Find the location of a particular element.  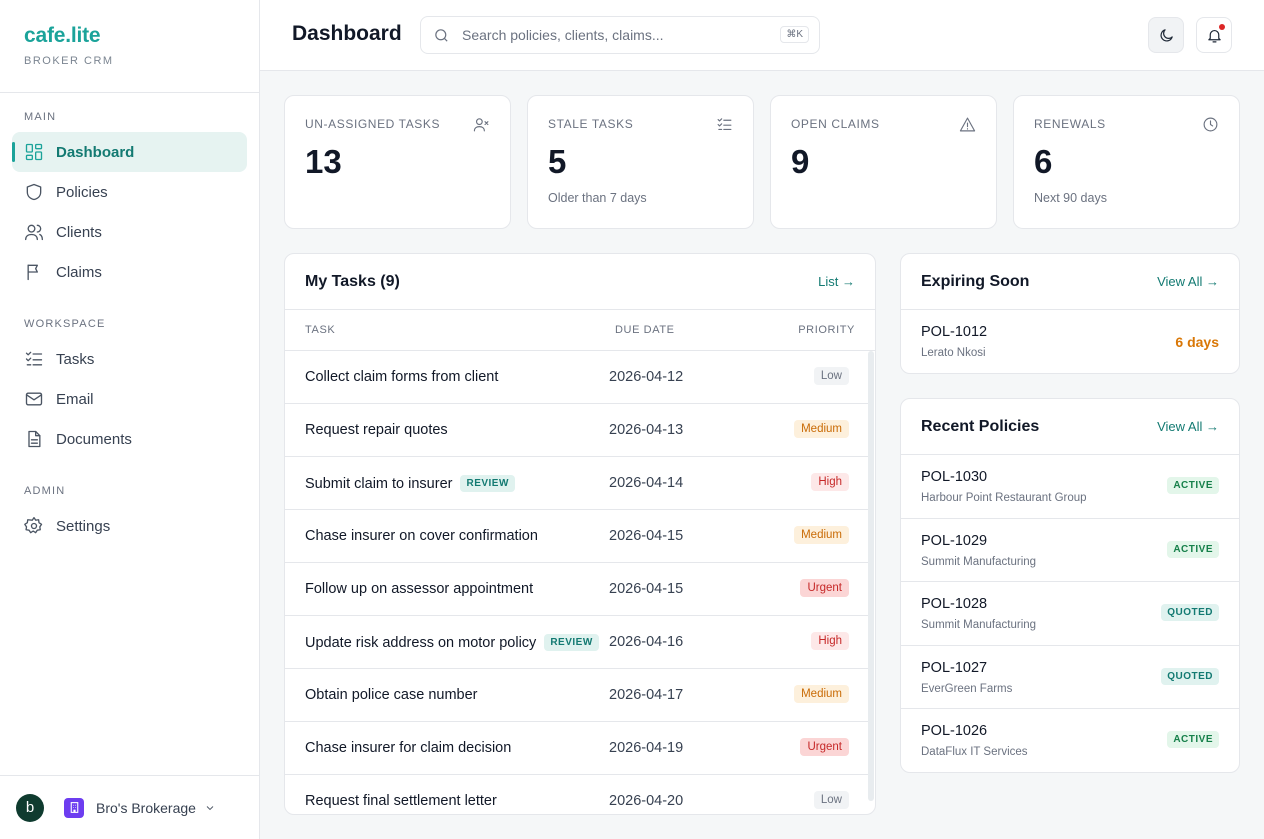

sidebar-item-dashboard: Dashboard is located at coordinates (129, 152).